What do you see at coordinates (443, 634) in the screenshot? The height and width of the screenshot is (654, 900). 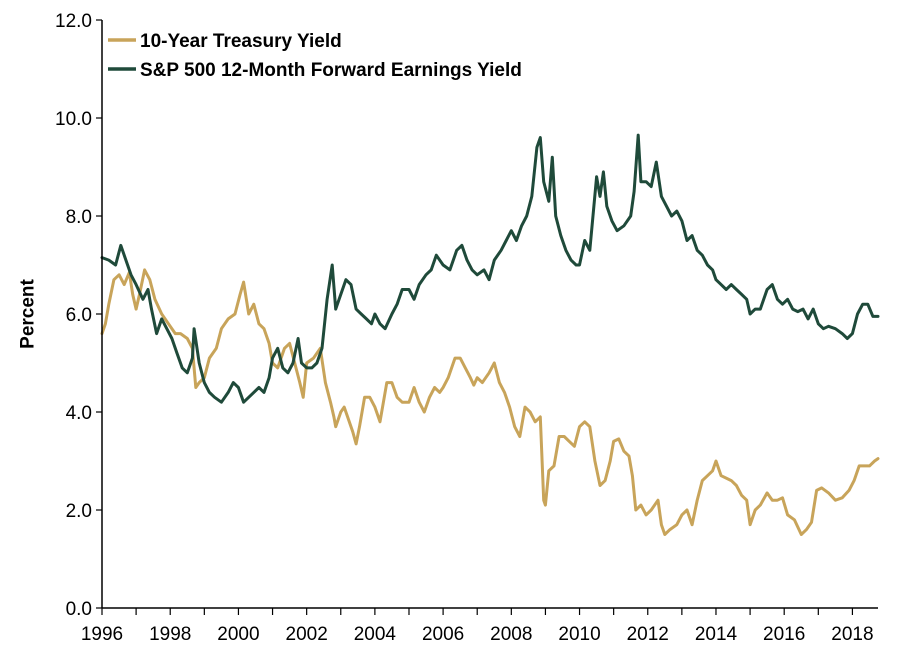 I see `x-tick-label: 2006` at bounding box center [443, 634].